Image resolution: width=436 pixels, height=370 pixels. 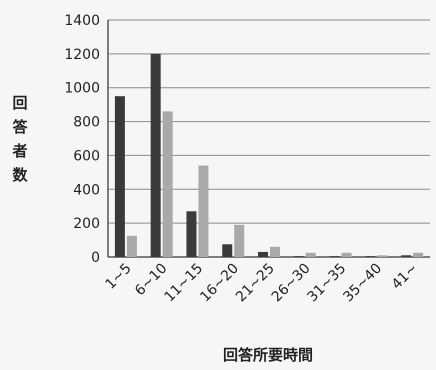 What do you see at coordinates (19, 151) in the screenshot?
I see `y-axis-title-char: 者` at bounding box center [19, 151].